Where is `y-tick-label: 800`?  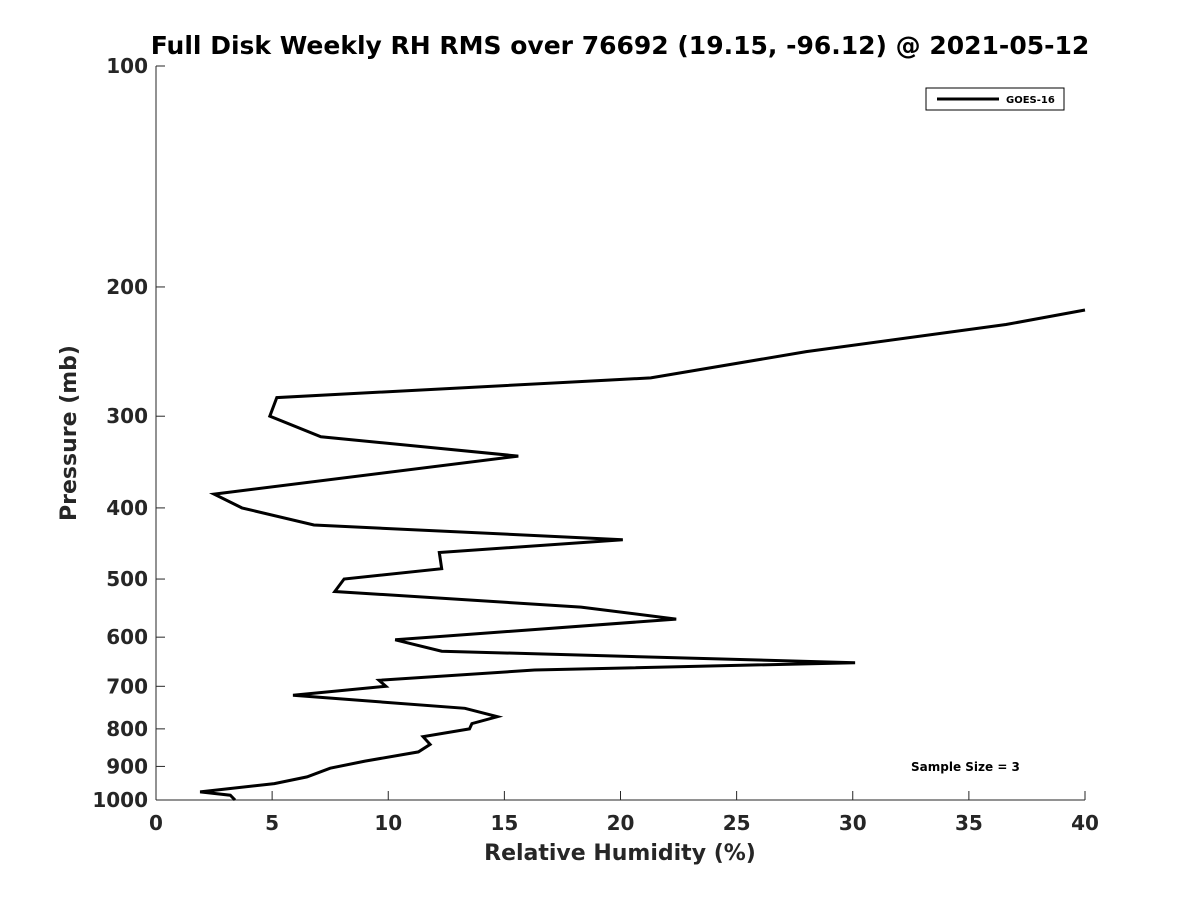
y-tick-label: 800 is located at coordinates (127, 729).